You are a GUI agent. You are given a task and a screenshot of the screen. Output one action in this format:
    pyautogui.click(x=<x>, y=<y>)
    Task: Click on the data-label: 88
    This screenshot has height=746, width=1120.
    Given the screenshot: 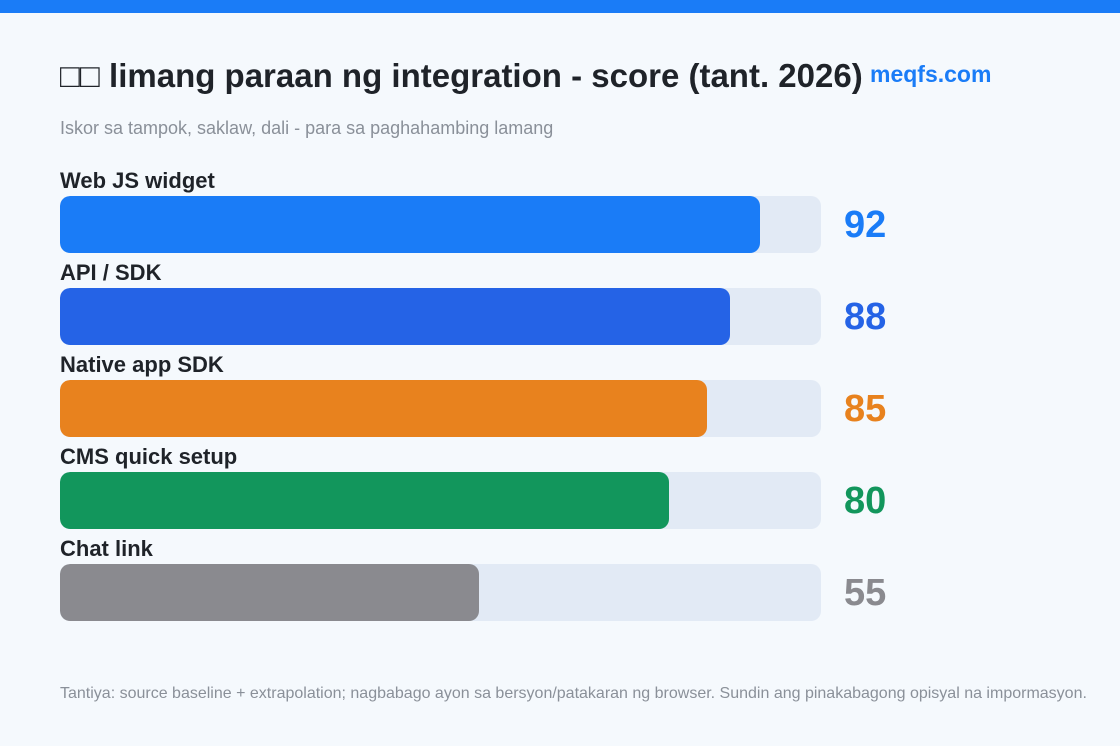 What is the action you would take?
    pyautogui.click(x=865, y=317)
    